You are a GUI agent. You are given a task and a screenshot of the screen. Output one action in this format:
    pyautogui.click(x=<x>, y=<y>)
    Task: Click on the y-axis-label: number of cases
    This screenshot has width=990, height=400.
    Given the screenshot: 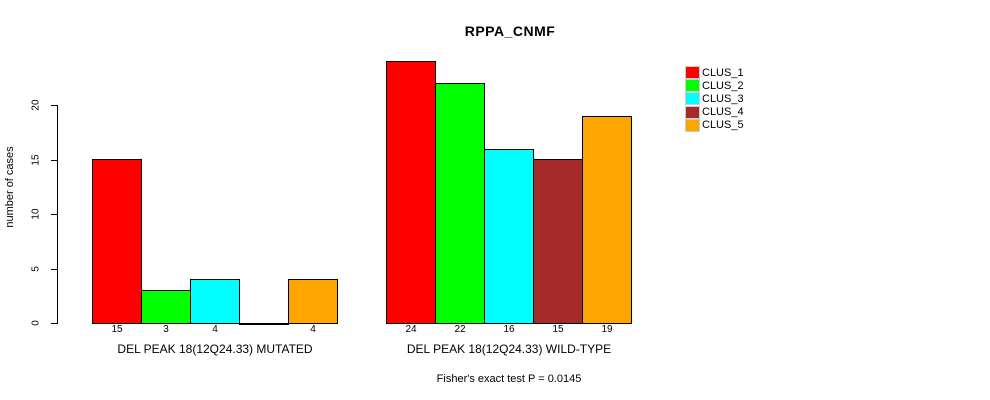 What is the action you would take?
    pyautogui.click(x=10, y=187)
    